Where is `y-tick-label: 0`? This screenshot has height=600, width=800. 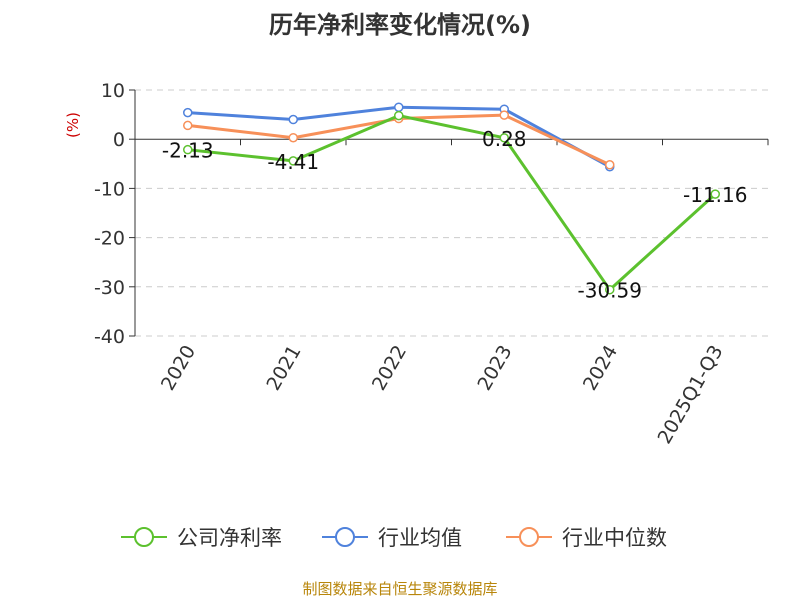
y-tick-label: 0 is located at coordinates (119, 140).